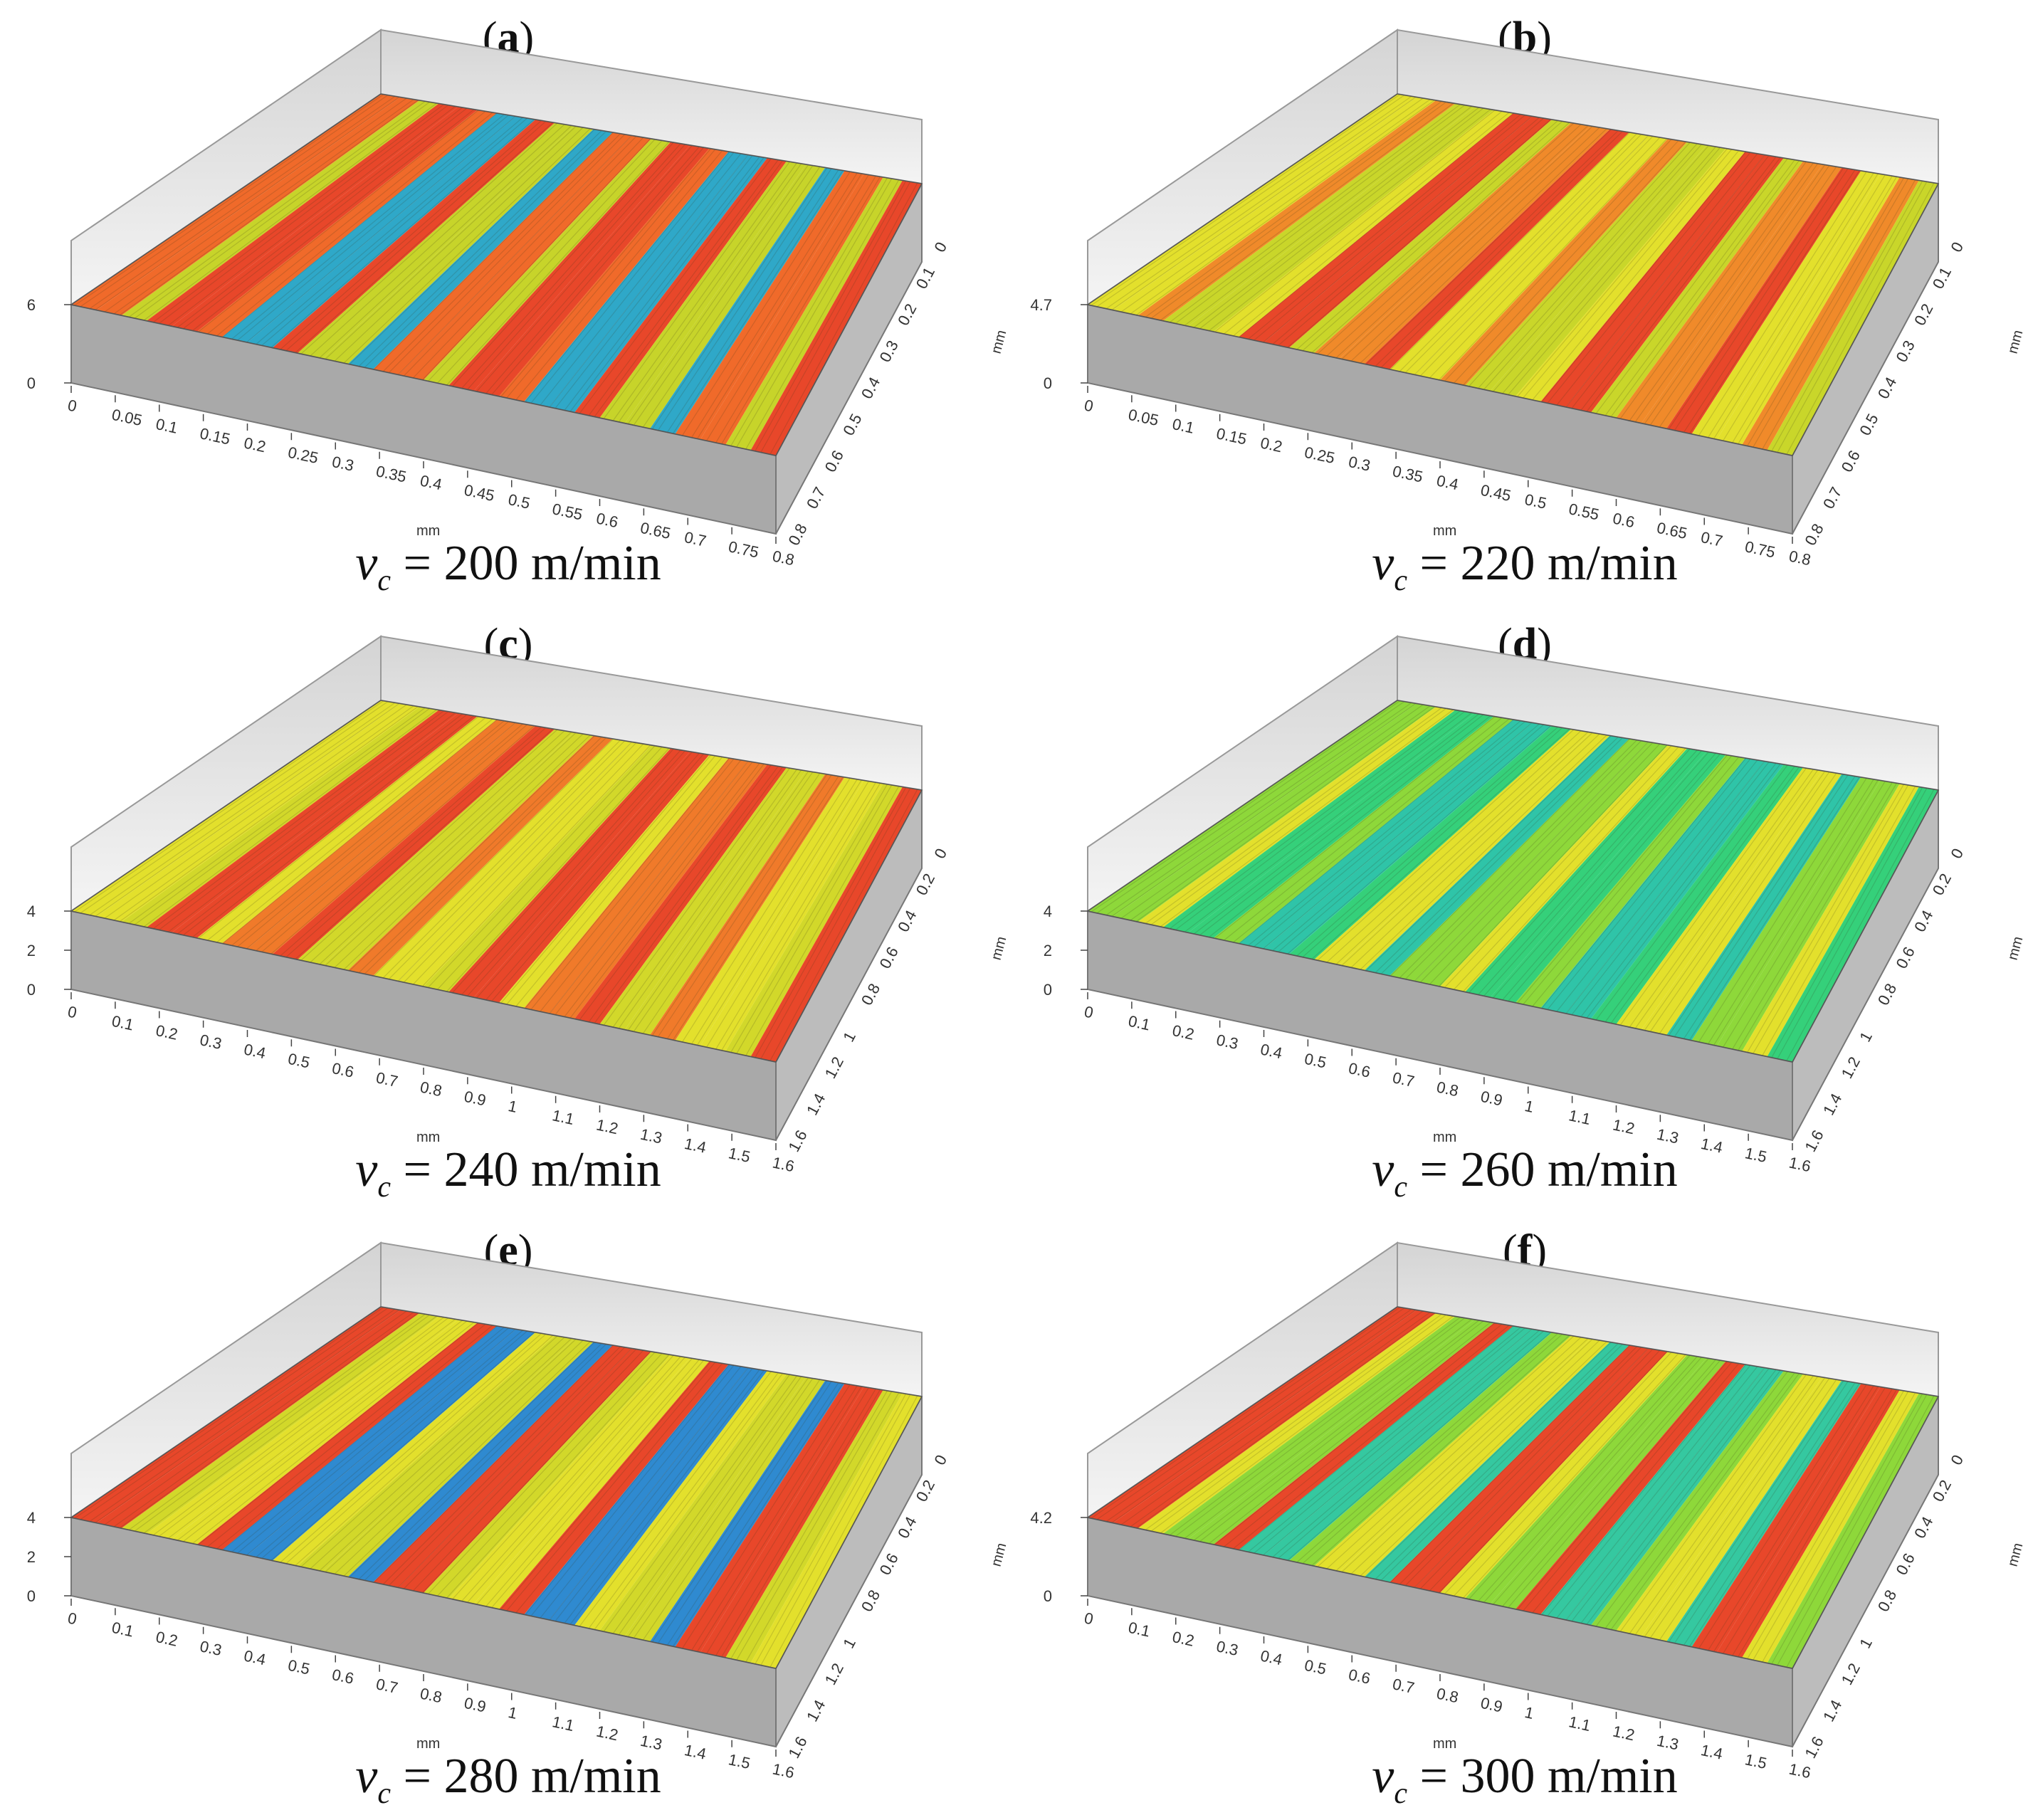 This screenshot has width=2033, height=1820. I want to click on x-tick-label: 1.5, so click(740, 1155).